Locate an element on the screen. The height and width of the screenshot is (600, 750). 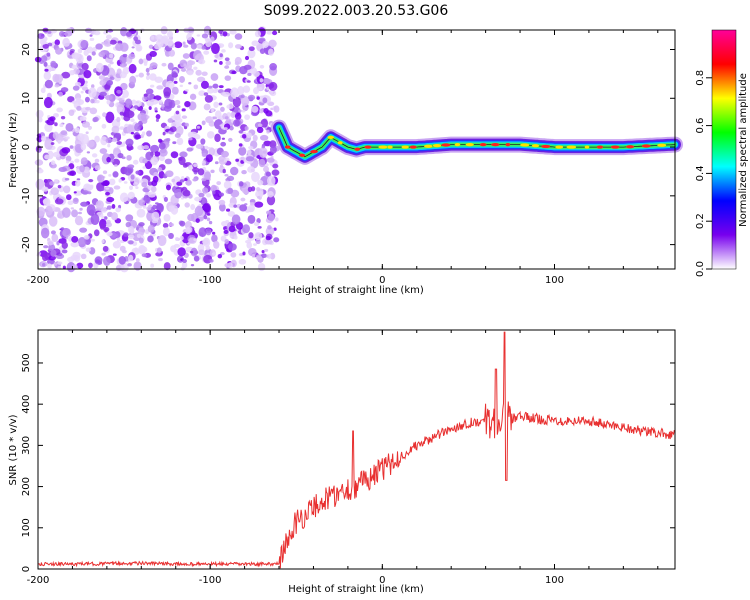
colorbar-tick-label: 0.2 is located at coordinates (700, 221).